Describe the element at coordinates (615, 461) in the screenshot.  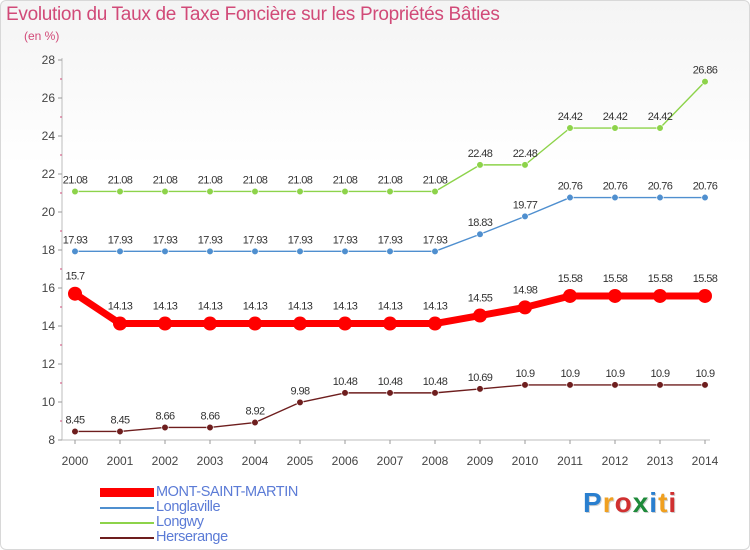
I see `x-tick-label: 2012` at that location.